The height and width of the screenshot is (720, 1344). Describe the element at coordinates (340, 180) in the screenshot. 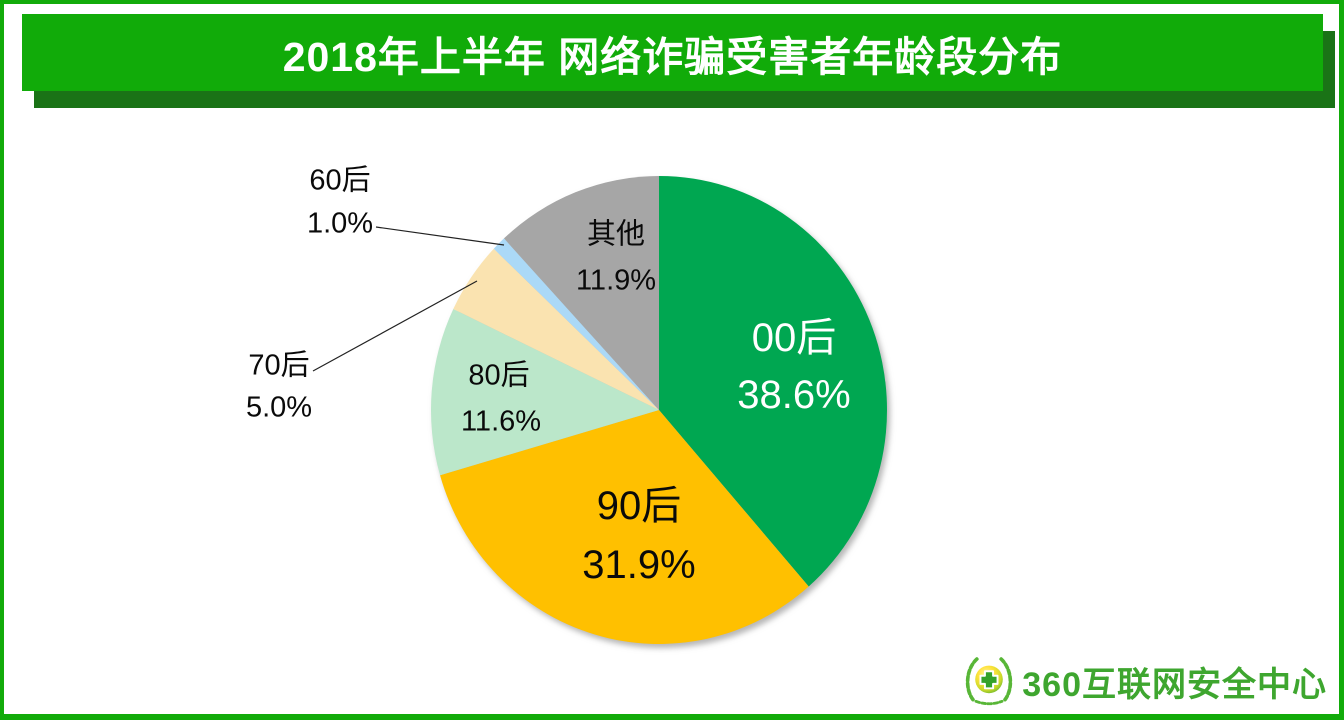

I see `slice-label-60hou: 60后` at that location.